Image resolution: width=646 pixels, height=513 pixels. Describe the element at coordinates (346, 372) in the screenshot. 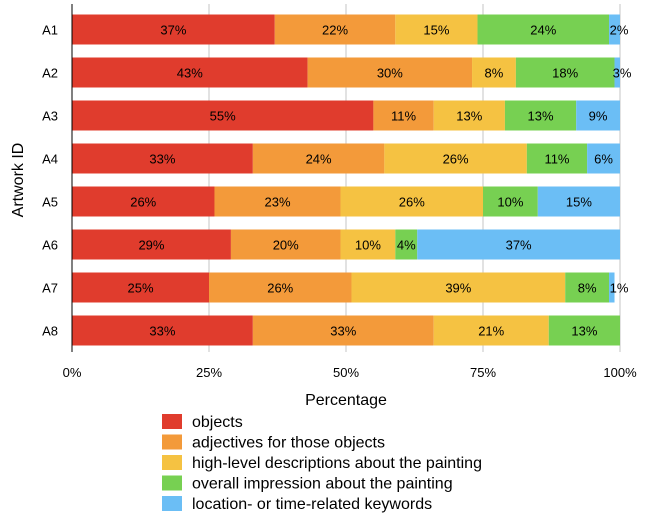

I see `x-tick-label: 50%` at that location.